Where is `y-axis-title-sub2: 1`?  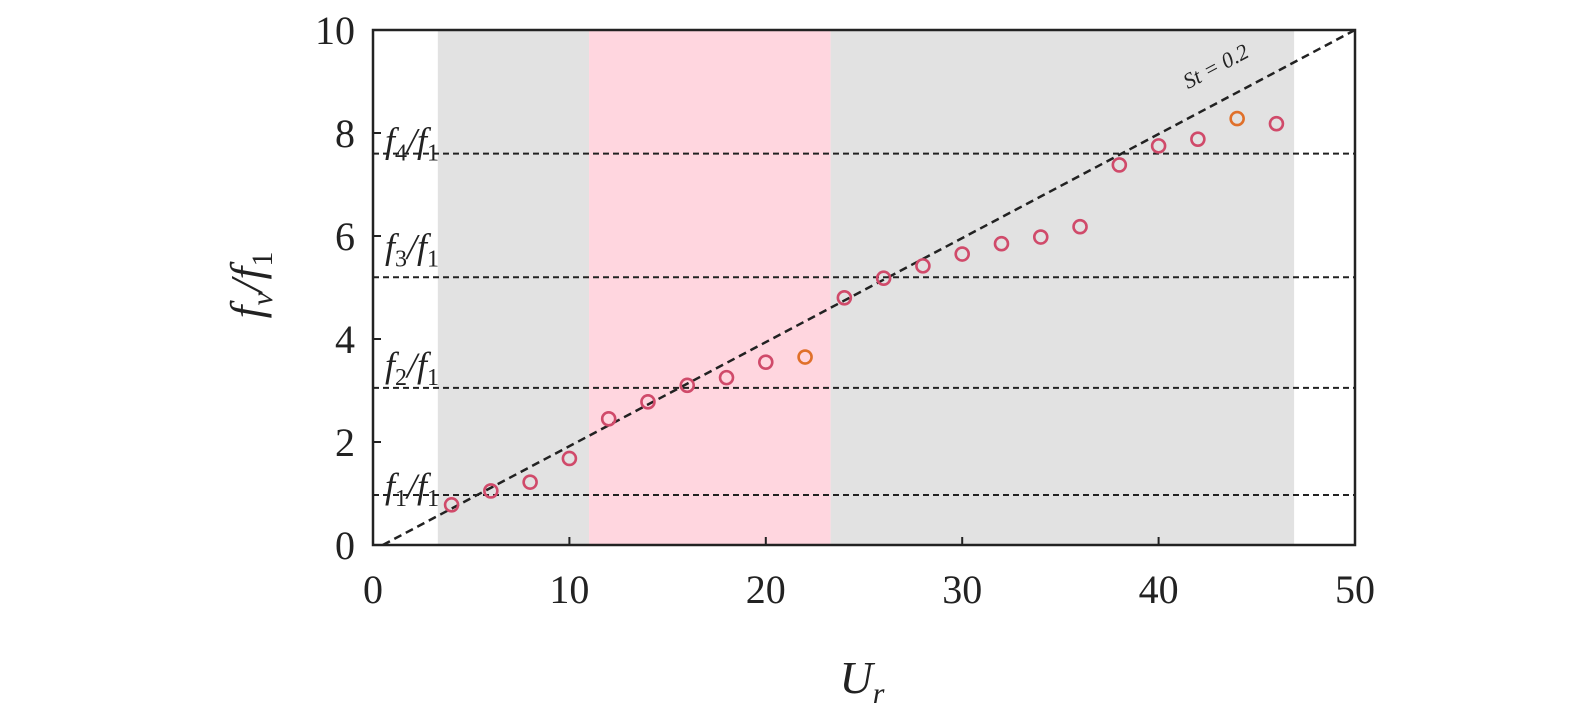
y-axis-title-sub2: 1 is located at coordinates (262, 259).